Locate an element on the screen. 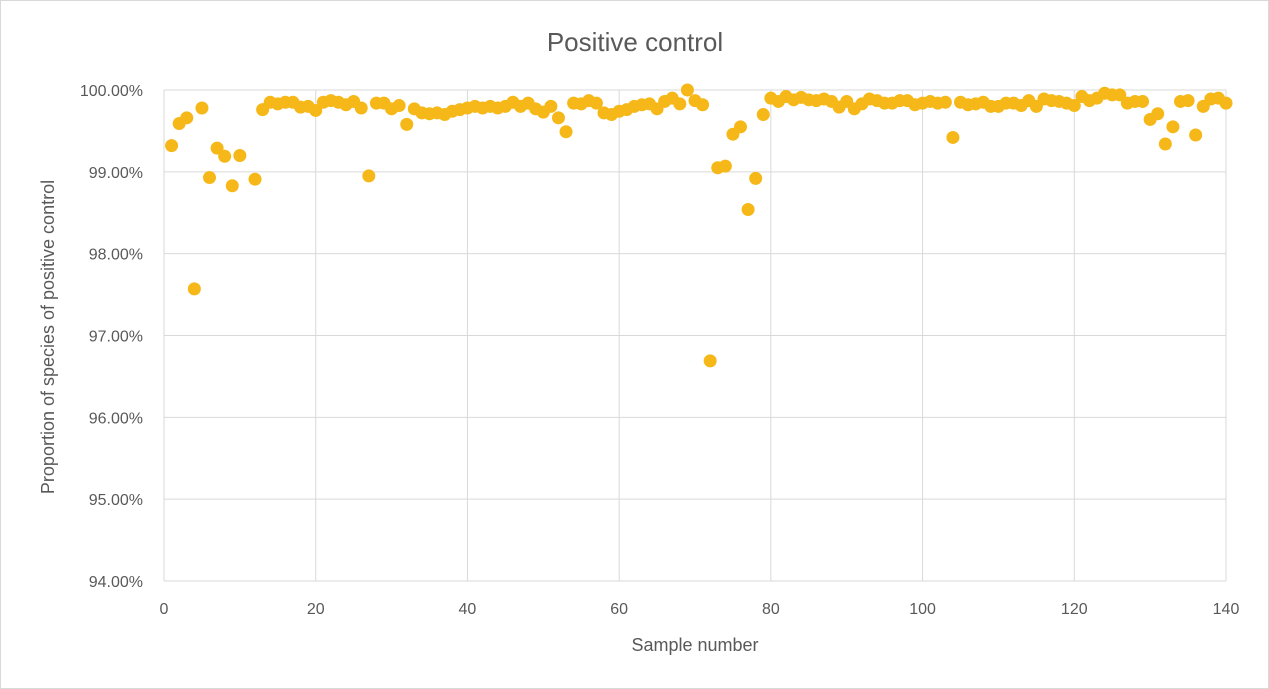 The width and height of the screenshot is (1269, 689). x-tick-label: 40 is located at coordinates (468, 609).